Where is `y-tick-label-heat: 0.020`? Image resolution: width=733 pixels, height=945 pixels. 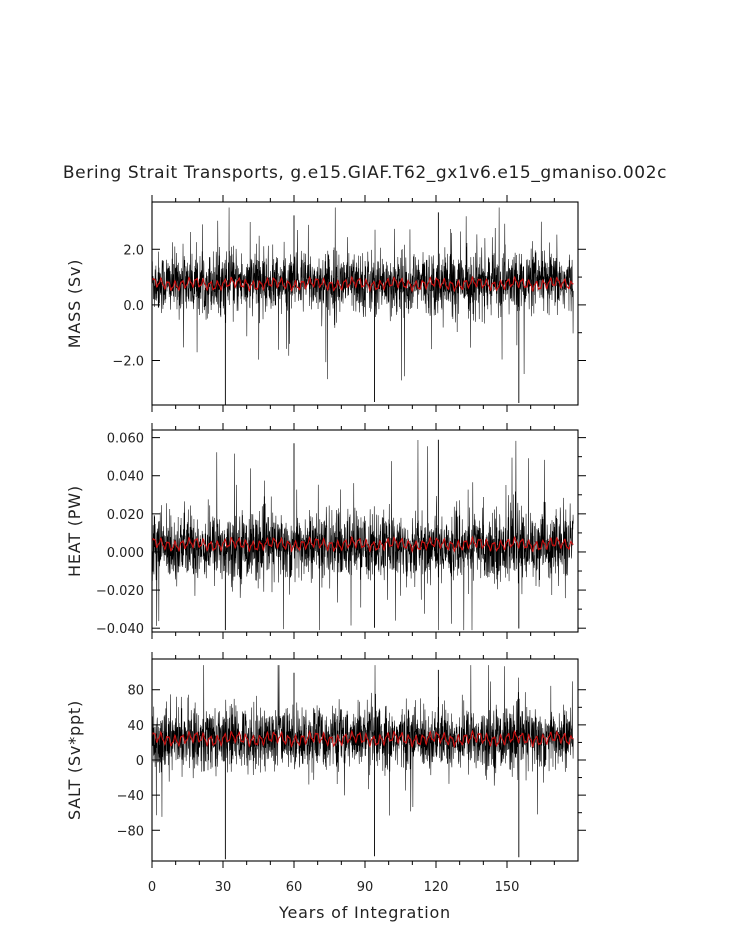
y-tick-label-heat: 0.020 is located at coordinates (125, 515).